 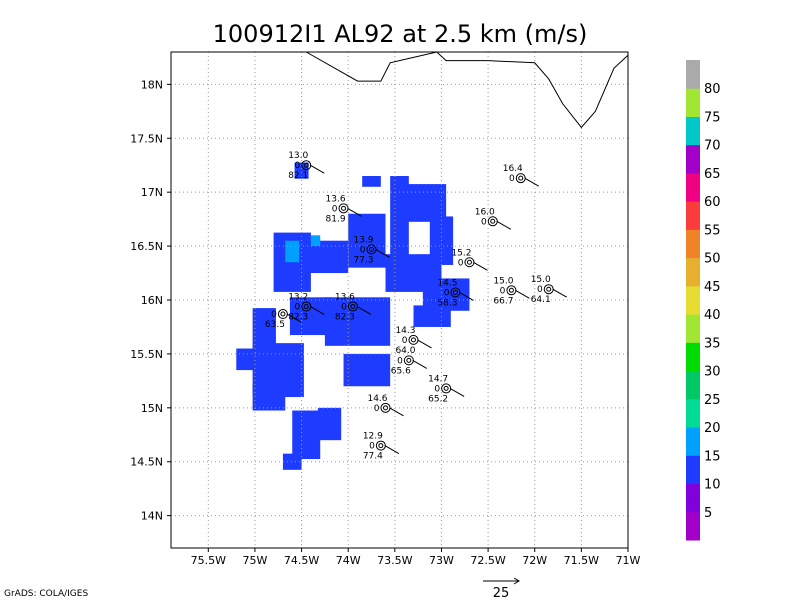 I want to click on lat-label: 16.4, so click(x=513, y=169).